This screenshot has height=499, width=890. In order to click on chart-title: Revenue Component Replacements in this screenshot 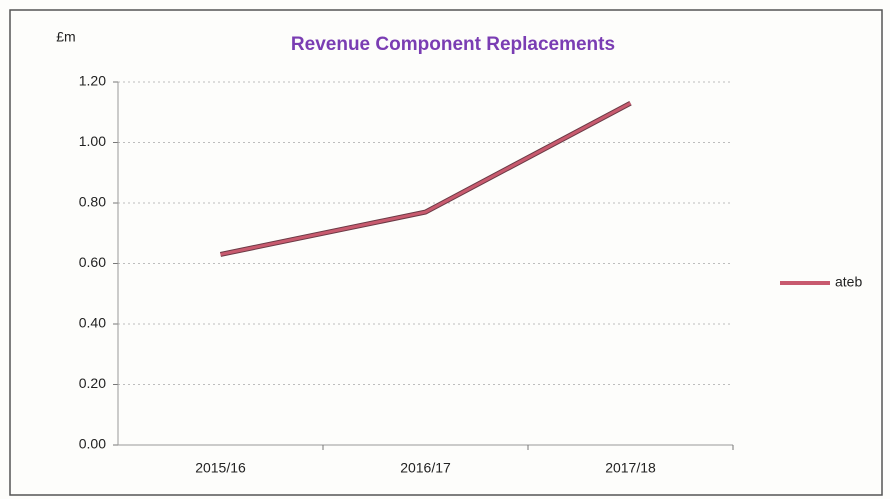, I will do `click(453, 44)`.